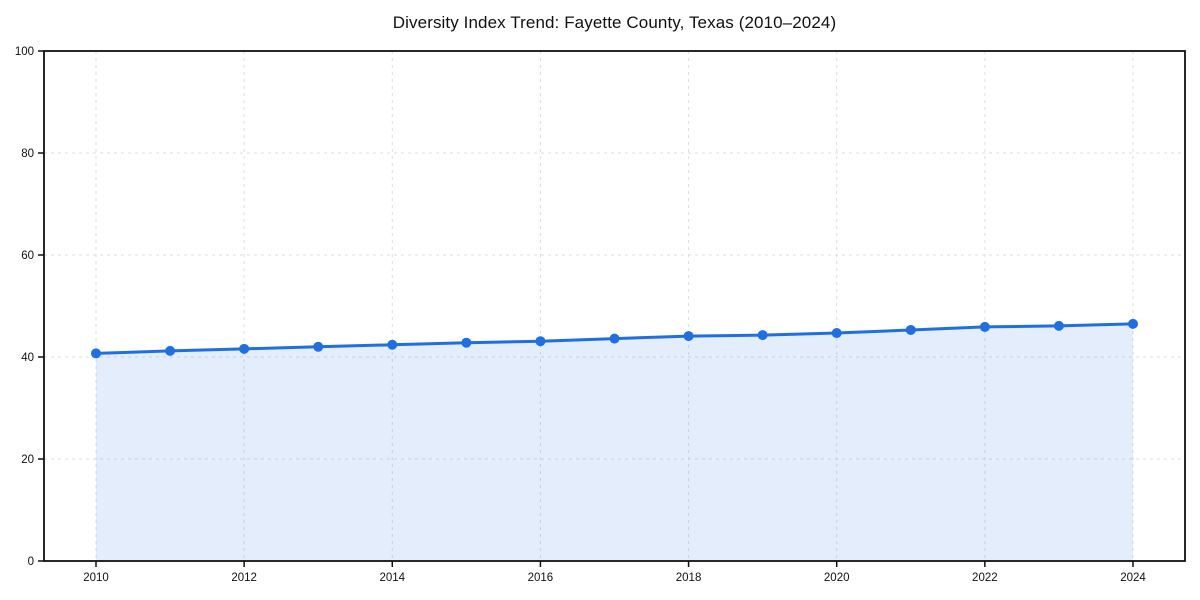 The image size is (1200, 600). Describe the element at coordinates (244, 578) in the screenshot. I see `x-tick-label: 2012` at that location.